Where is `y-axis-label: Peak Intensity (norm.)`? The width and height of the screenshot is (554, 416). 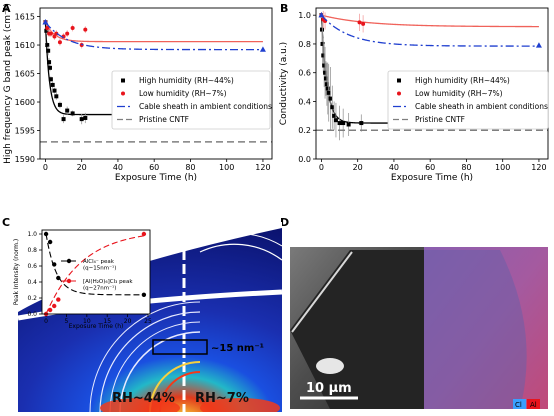 y-axis-label: Peak Intensity (norm.) is located at coordinates (16, 272).